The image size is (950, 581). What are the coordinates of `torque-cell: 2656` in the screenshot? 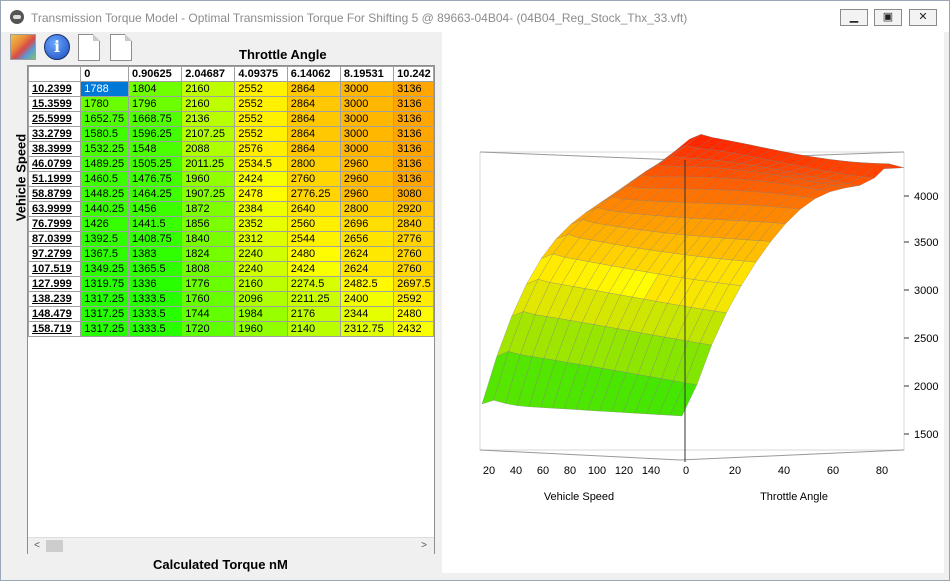 It's located at (367, 239).